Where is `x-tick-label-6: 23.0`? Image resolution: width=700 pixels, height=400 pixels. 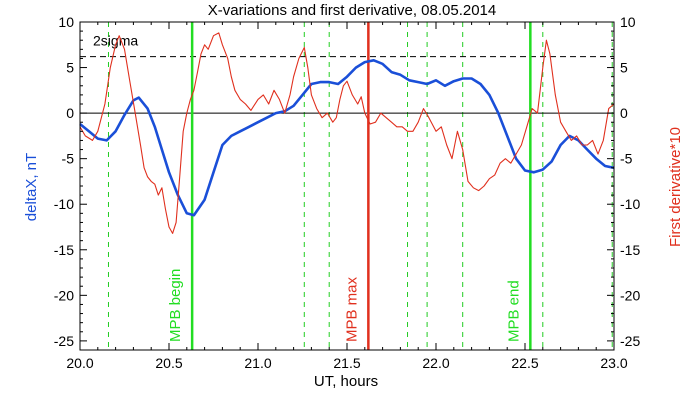
x-tick-label-6: 23.0 is located at coordinates (613, 363).